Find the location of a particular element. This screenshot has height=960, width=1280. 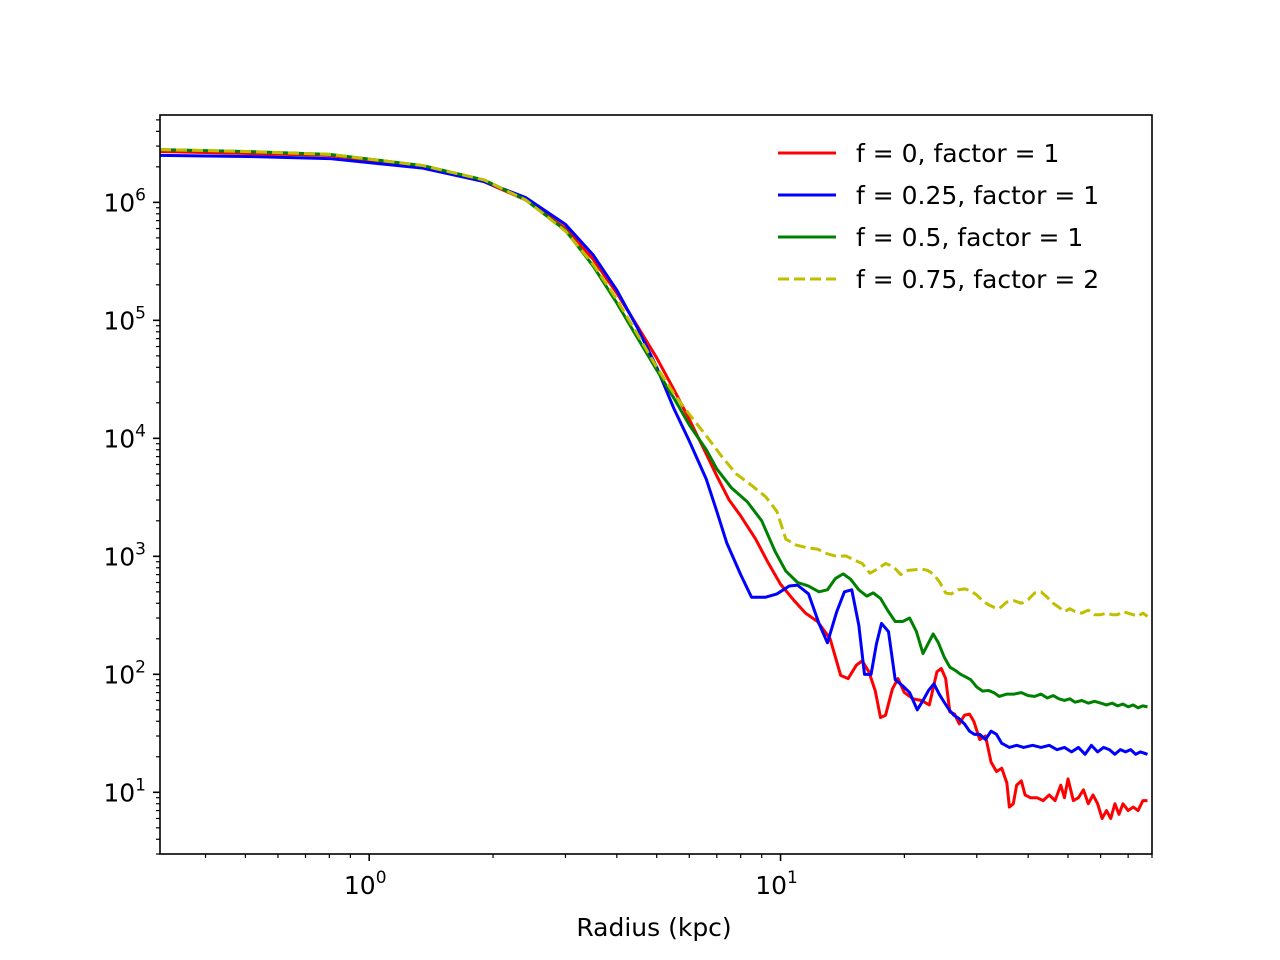

y-axis-ticks: 101 102 103 104 105 106 is located at coordinates (131, 487).